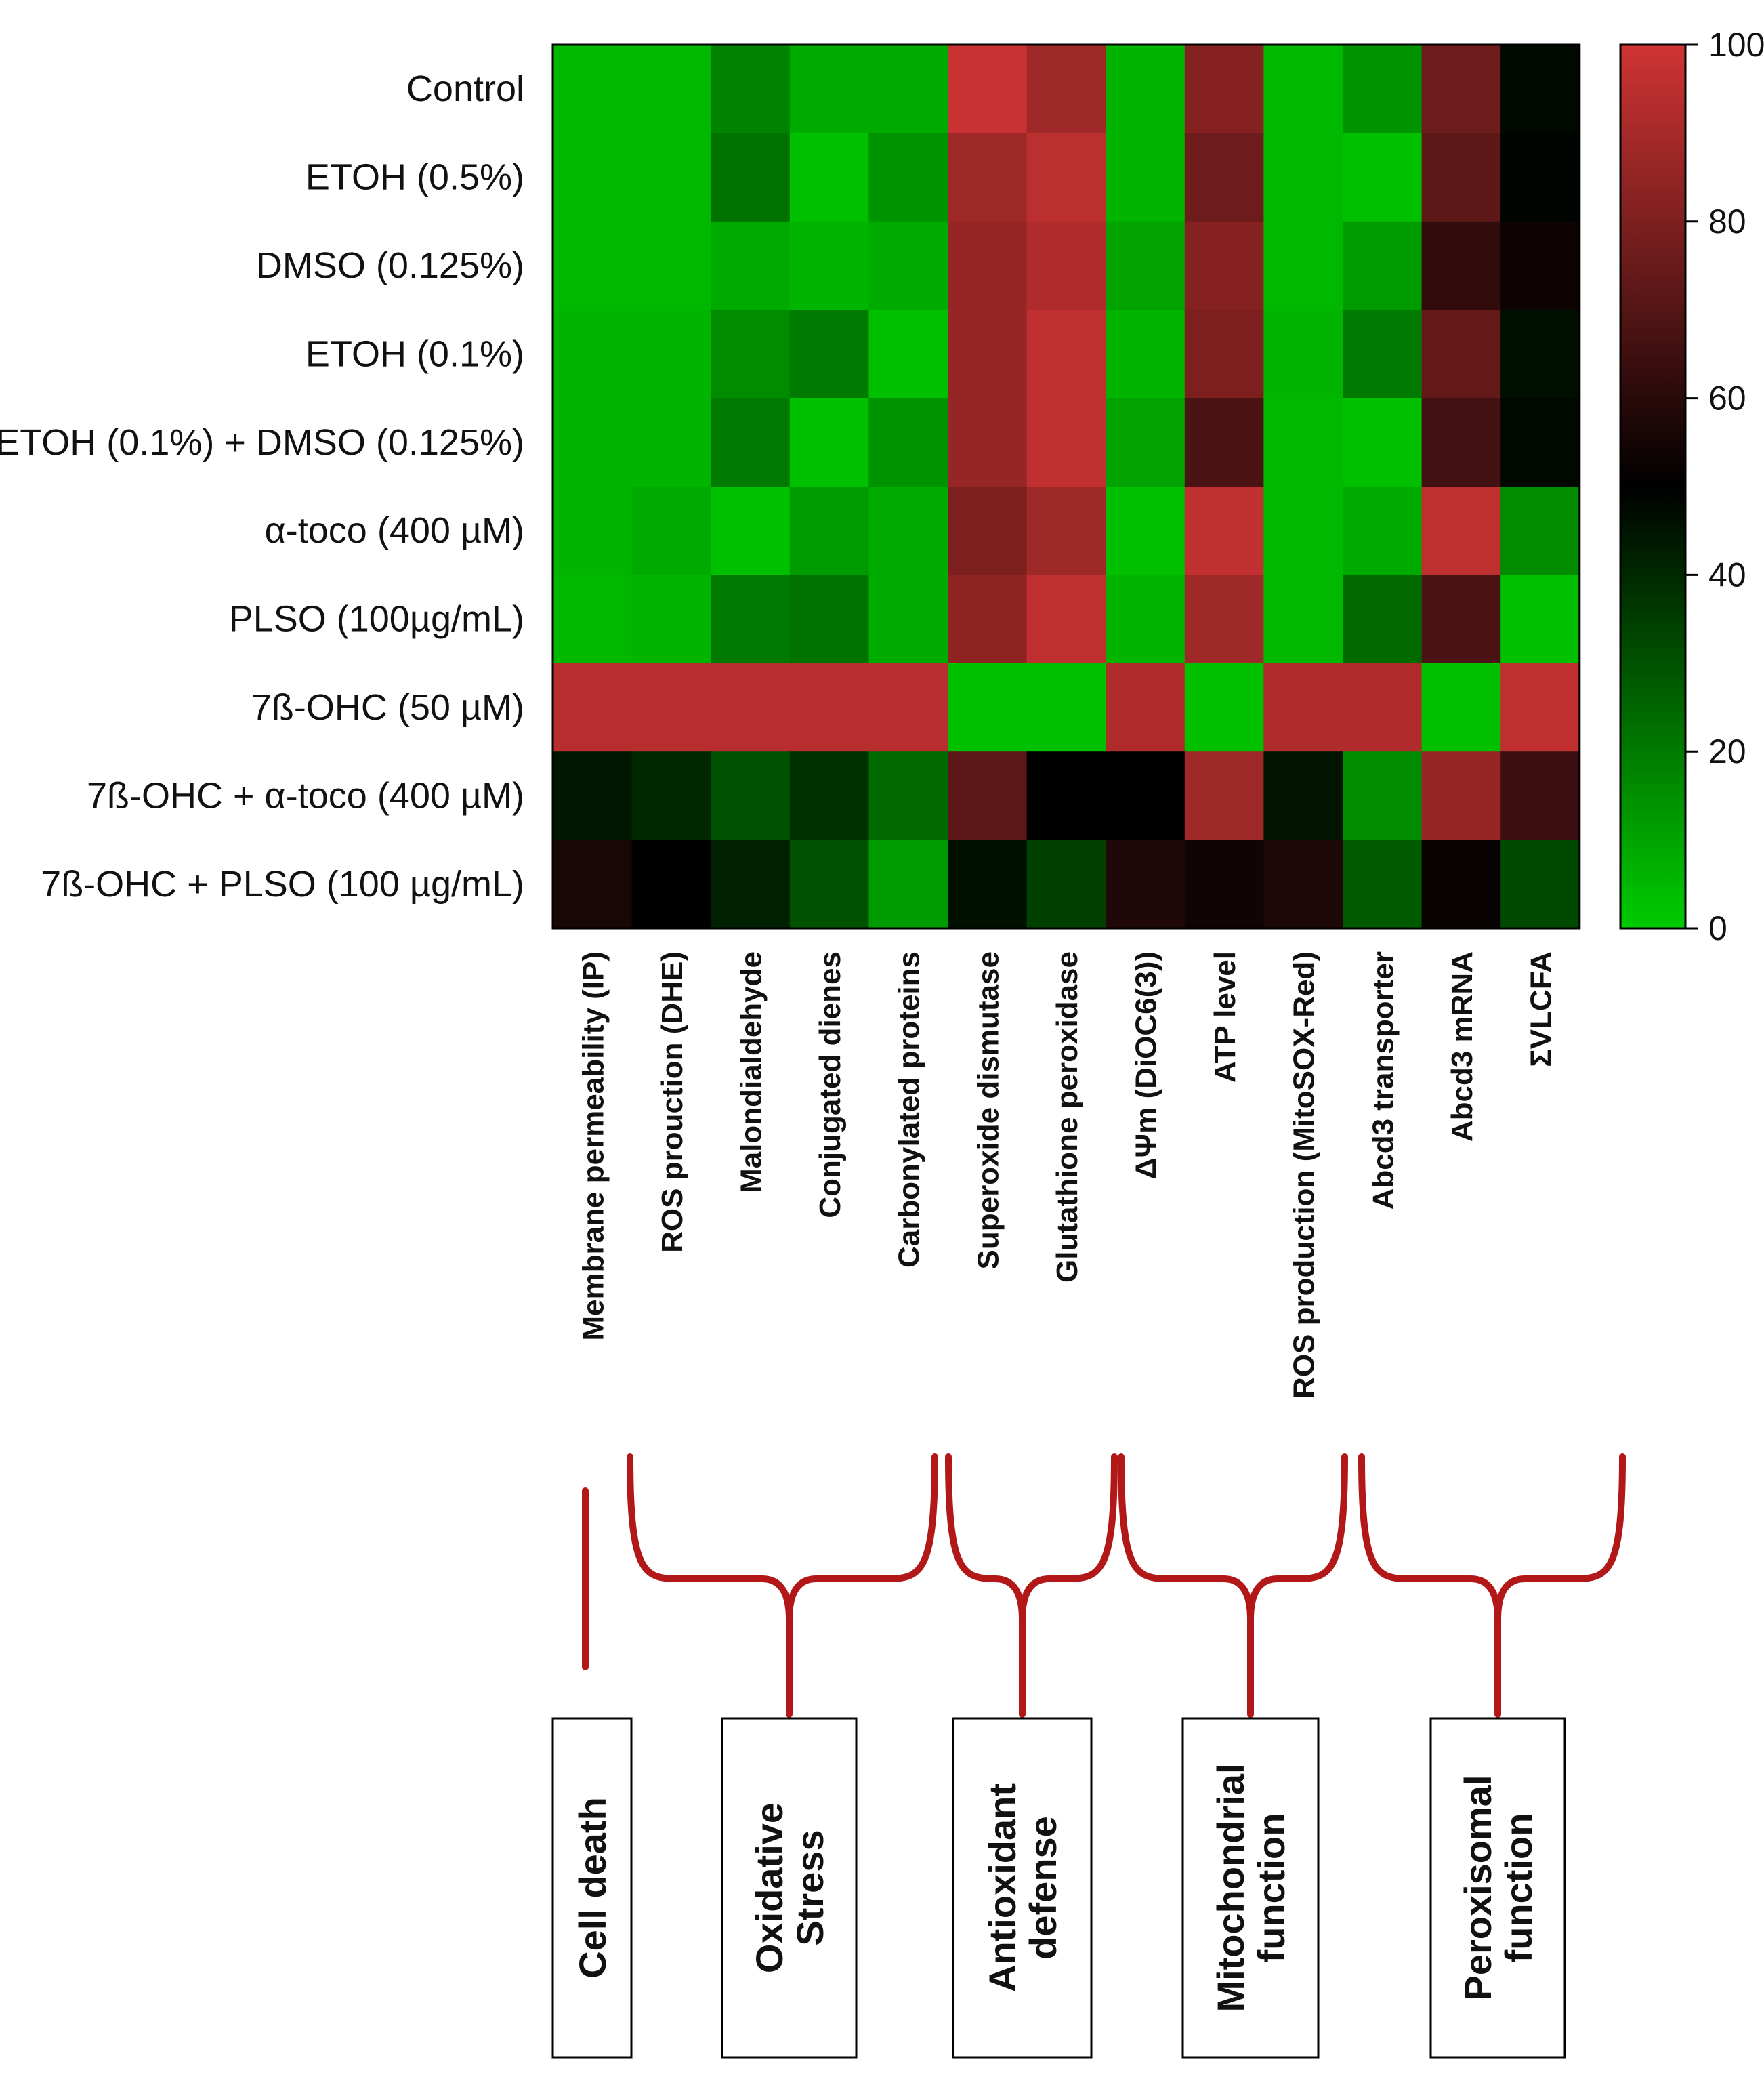  What do you see at coordinates (387, 707) in the screenshot?
I see `row-label: 7ß-OHC (50 µM)` at bounding box center [387, 707].